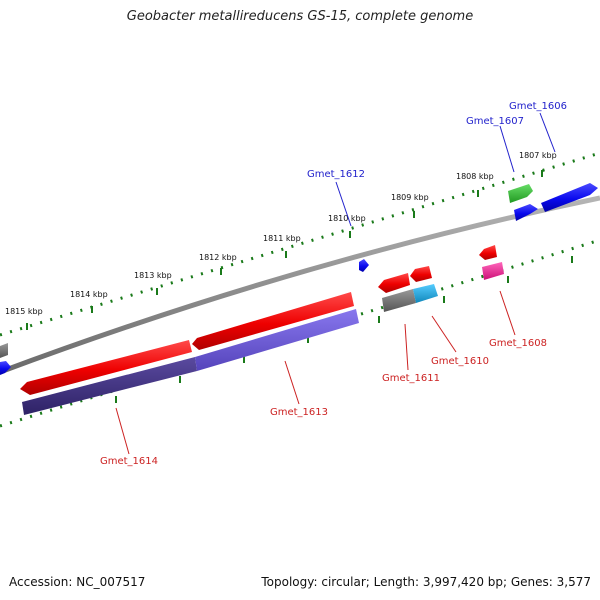  I want to click on kbp-label-1807: 1807 kbp, so click(538, 155).